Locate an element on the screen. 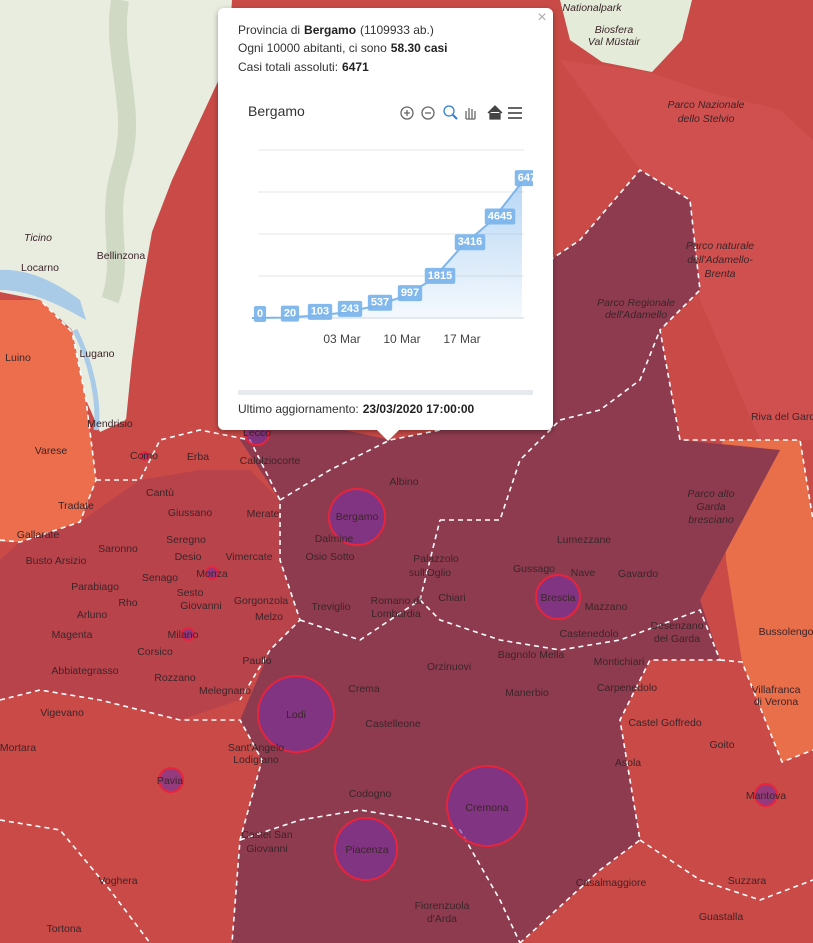 This screenshot has height=943, width=813. data-label: 103 is located at coordinates (320, 312).